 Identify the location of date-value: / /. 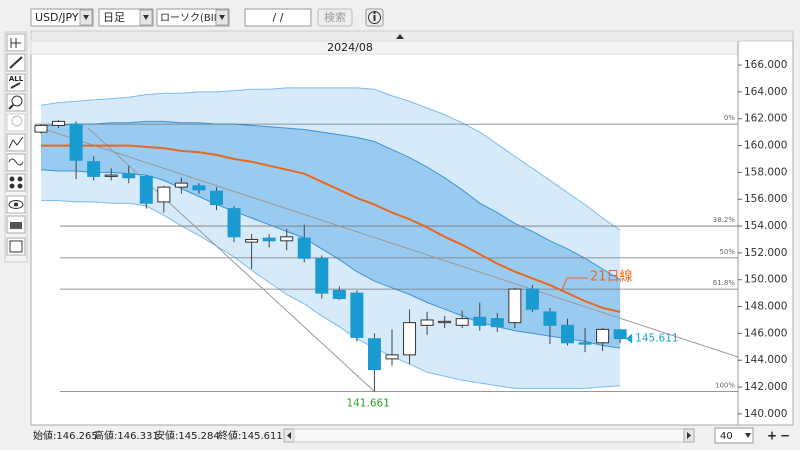
(278, 17).